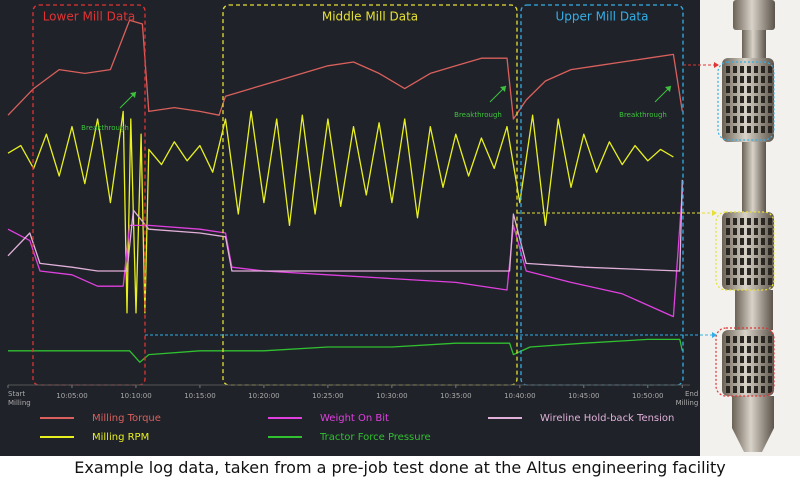 The width and height of the screenshot is (800, 490). What do you see at coordinates (327, 396) in the screenshot?
I see `x-tick-label: 10:25:00` at bounding box center [327, 396].